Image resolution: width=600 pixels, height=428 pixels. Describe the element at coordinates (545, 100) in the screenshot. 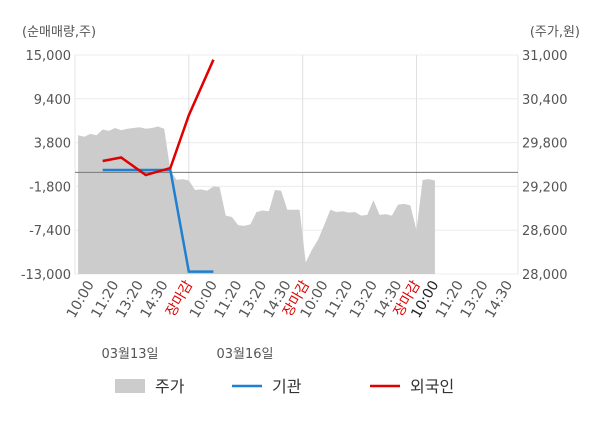

I see `y2-tick-label: 30,400` at that location.